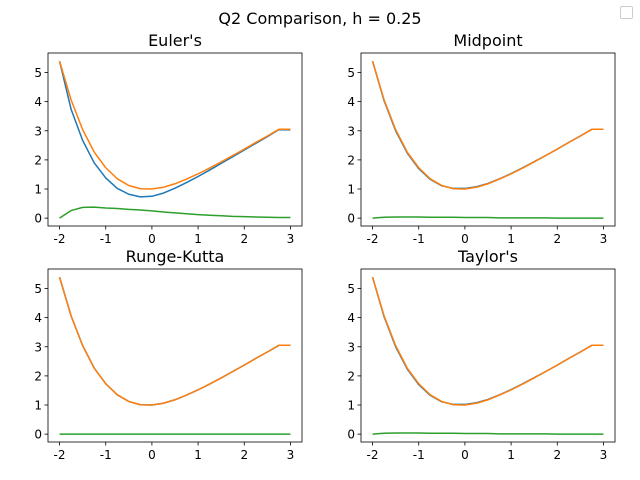 Image resolution: width=640 pixels, height=480 pixels. Describe the element at coordinates (175, 212) in the screenshot. I see `series-line-3-euler-s` at that location.